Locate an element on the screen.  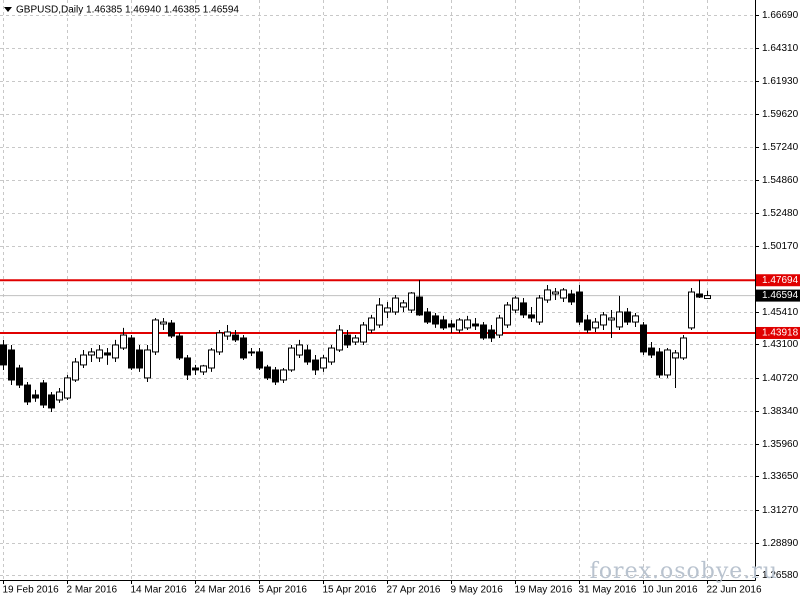
x-tick-label: 19 Feb 2016 is located at coordinates (31, 590).